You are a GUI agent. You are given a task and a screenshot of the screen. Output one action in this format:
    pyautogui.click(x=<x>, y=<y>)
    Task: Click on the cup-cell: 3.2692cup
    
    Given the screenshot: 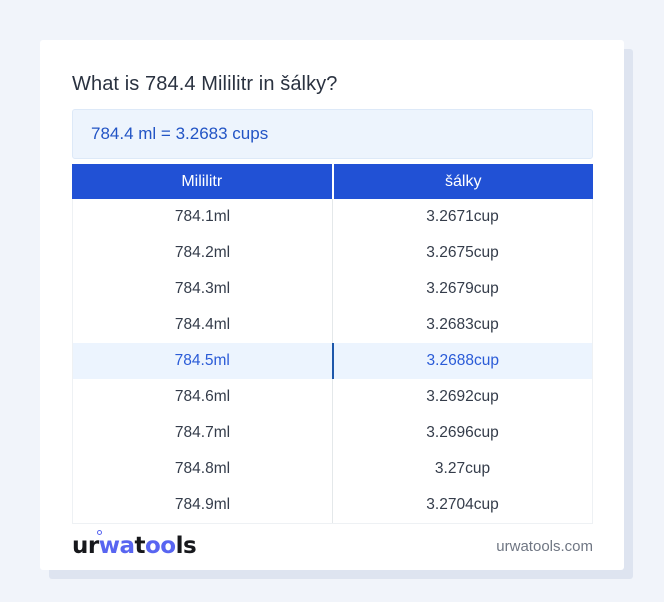 What is the action you would take?
    pyautogui.click(x=462, y=396)
    